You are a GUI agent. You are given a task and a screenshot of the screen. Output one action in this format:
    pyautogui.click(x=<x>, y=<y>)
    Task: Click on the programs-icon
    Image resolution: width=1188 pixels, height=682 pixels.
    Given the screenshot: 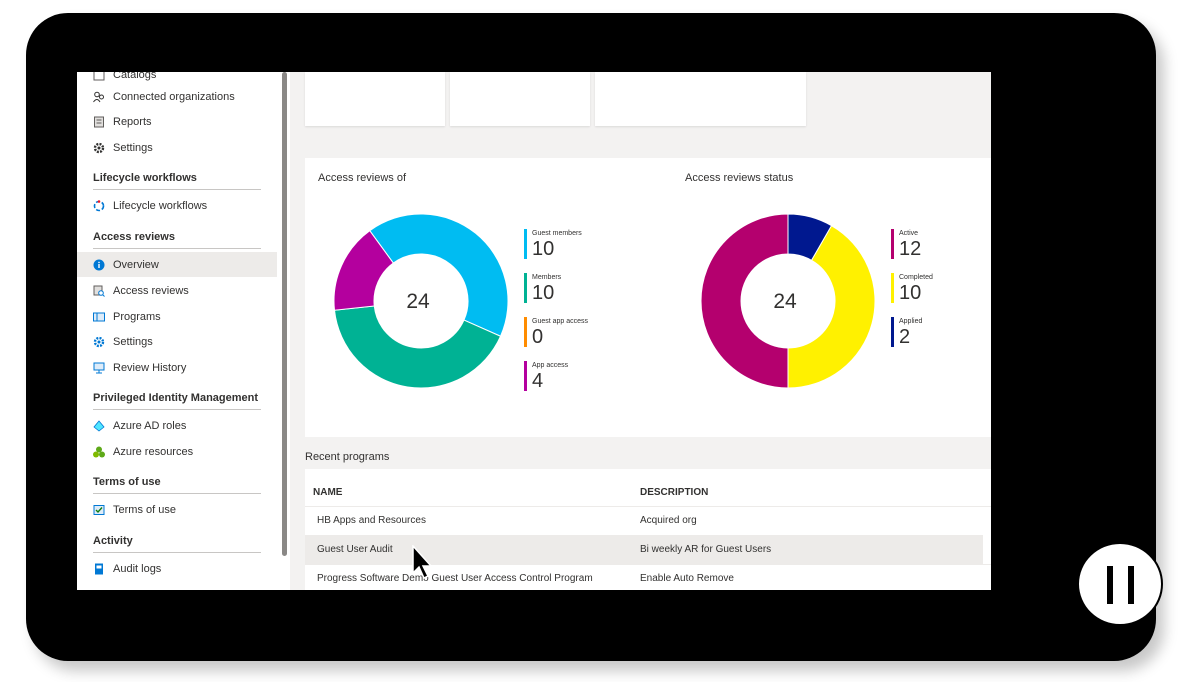 What is the action you would take?
    pyautogui.click(x=99, y=317)
    